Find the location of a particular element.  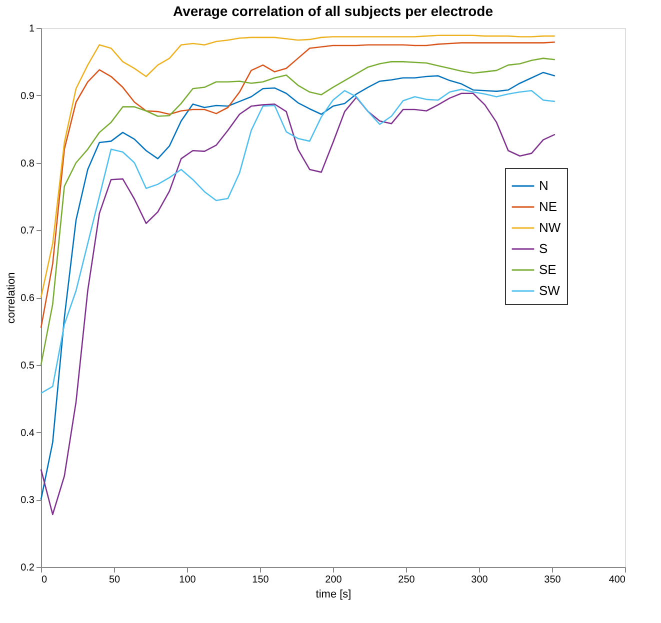

y-tick-label: 1 is located at coordinates (31, 29).